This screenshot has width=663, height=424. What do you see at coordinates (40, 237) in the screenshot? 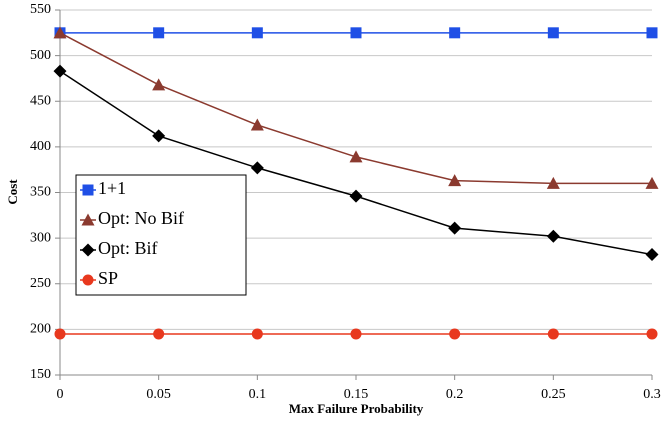
I see `y-tick-label: 300` at bounding box center [40, 237].